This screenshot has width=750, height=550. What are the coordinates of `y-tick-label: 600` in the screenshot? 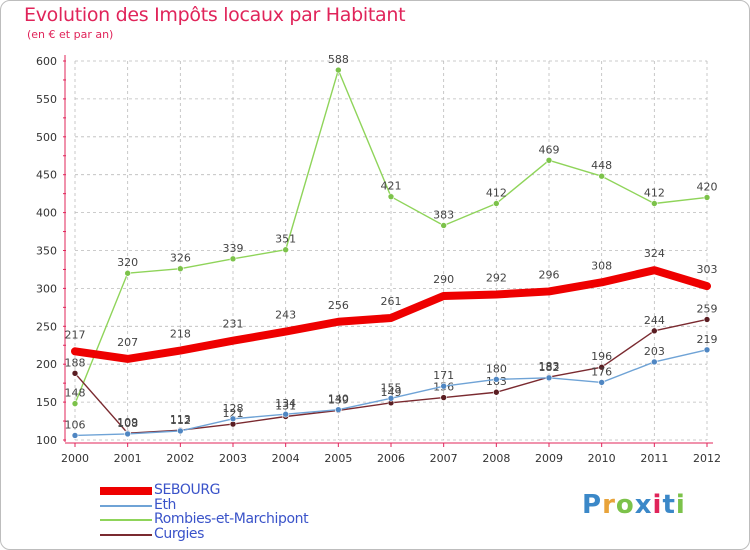 It's located at (46, 61).